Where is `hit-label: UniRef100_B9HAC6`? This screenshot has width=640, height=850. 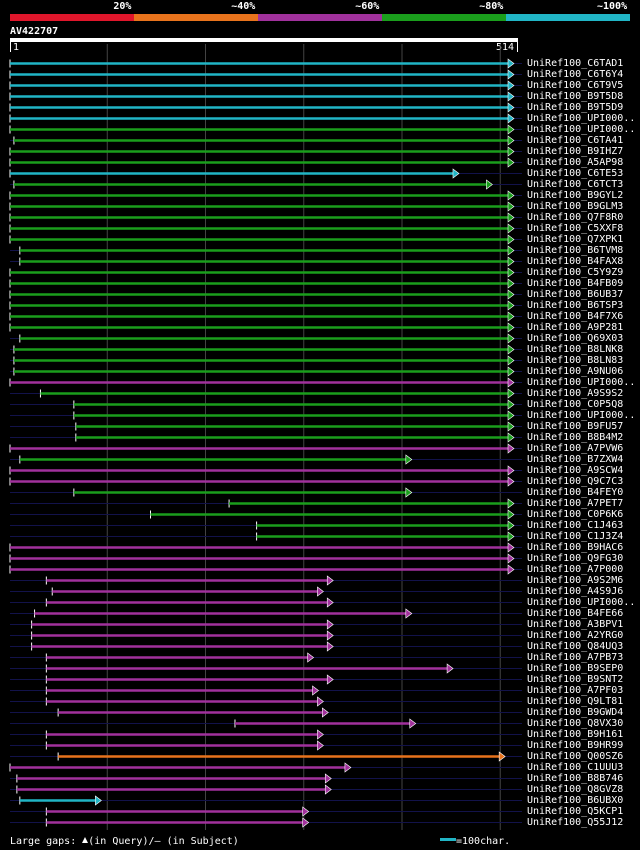
hit-label: UniRef100_B9HAC6 is located at coordinates (575, 547).